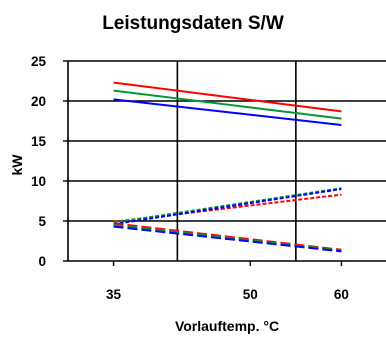  What do you see at coordinates (42, 261) in the screenshot?
I see `y-tick-label: 0` at bounding box center [42, 261].